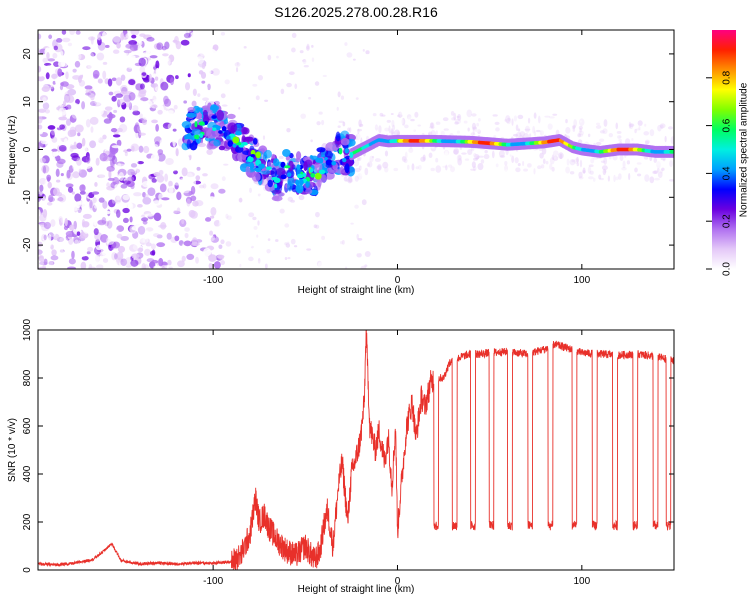 The width and height of the screenshot is (750, 600). I want to click on y-tick-label: 200, so click(27, 521).